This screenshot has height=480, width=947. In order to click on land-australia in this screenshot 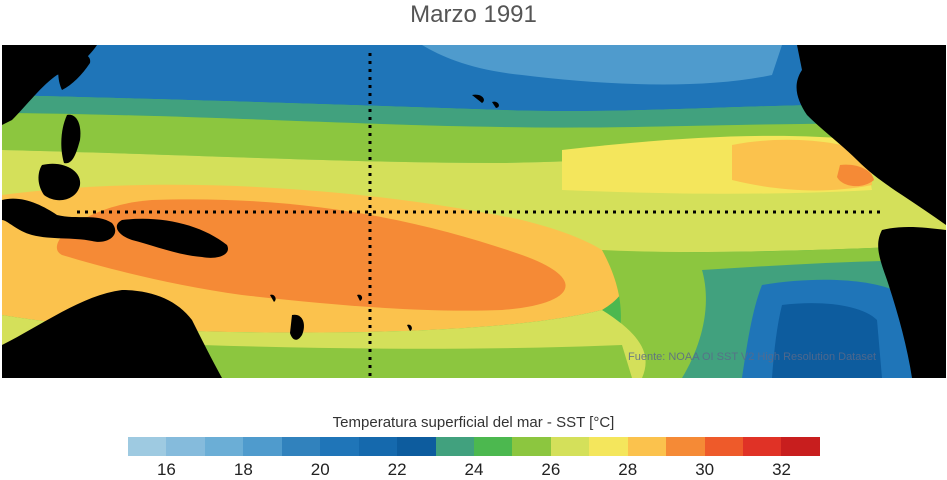, I will do `click(112, 334)`.